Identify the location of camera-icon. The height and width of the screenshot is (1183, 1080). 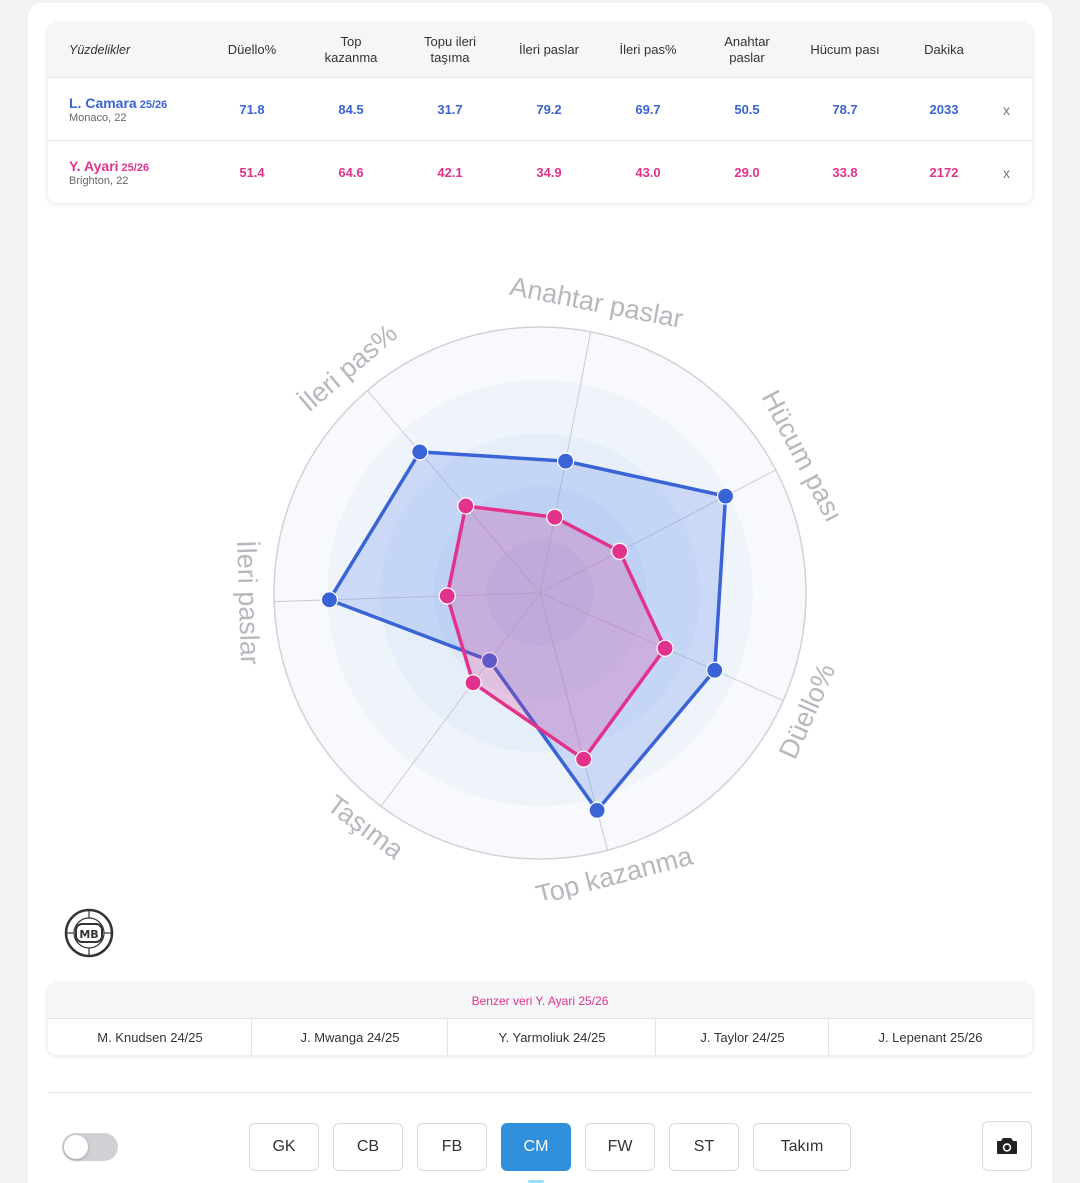
(1007, 1146).